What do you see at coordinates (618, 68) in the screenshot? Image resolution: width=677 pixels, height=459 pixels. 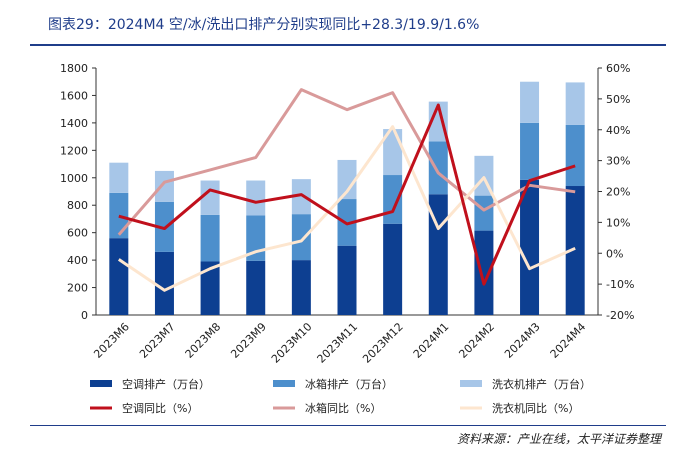 I see `y-right-tick-label: 60%` at bounding box center [618, 68].